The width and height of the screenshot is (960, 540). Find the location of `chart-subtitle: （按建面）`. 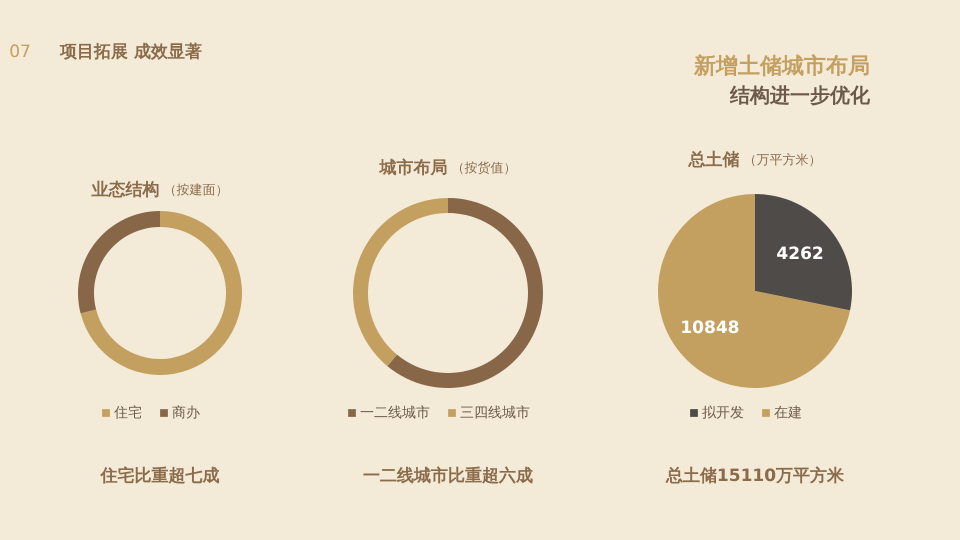

chart-subtitle: （按建面） is located at coordinates (196, 190).